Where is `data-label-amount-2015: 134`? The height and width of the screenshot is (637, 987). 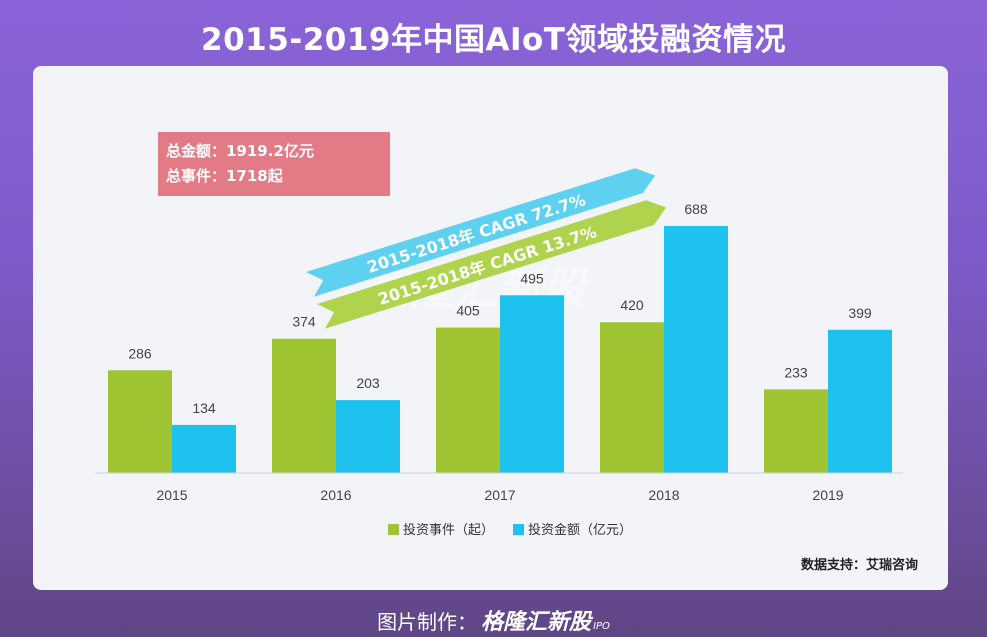
data-label-amount-2015: 134 is located at coordinates (204, 408).